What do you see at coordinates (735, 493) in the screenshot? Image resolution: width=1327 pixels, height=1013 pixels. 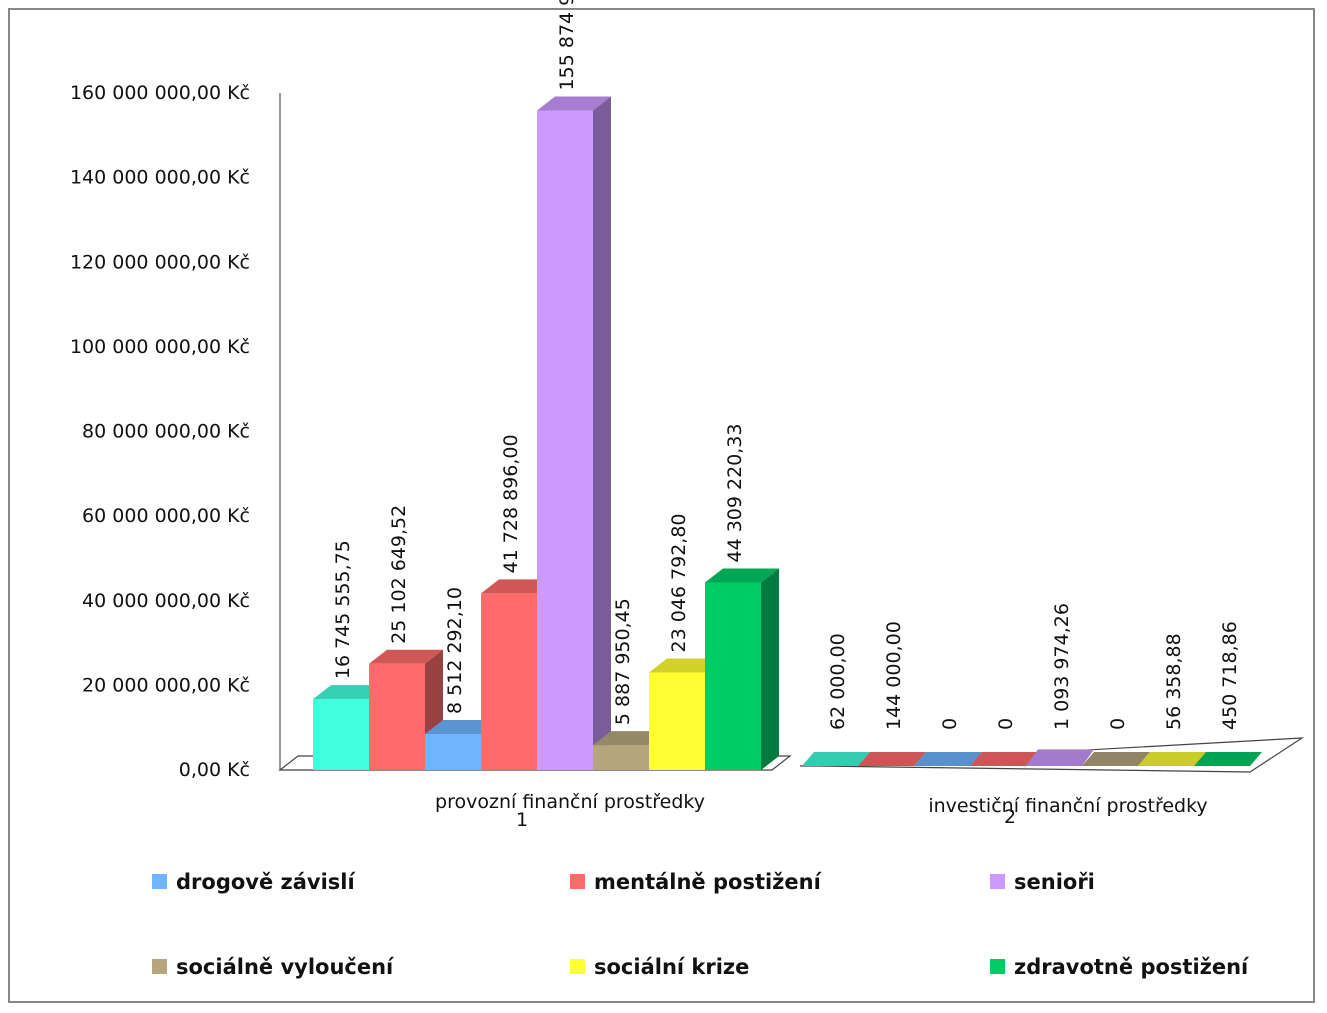 I see `data-label-cat1: 44 309 220,33` at bounding box center [735, 493].